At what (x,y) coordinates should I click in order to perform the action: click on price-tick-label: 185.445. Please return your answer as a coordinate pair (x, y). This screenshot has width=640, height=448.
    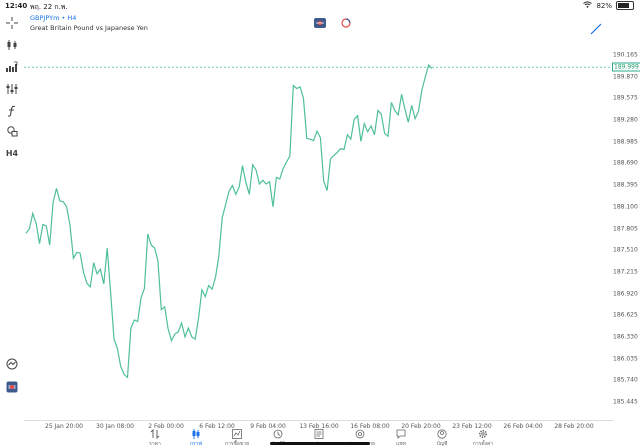
    Looking at the image, I should click on (625, 402).